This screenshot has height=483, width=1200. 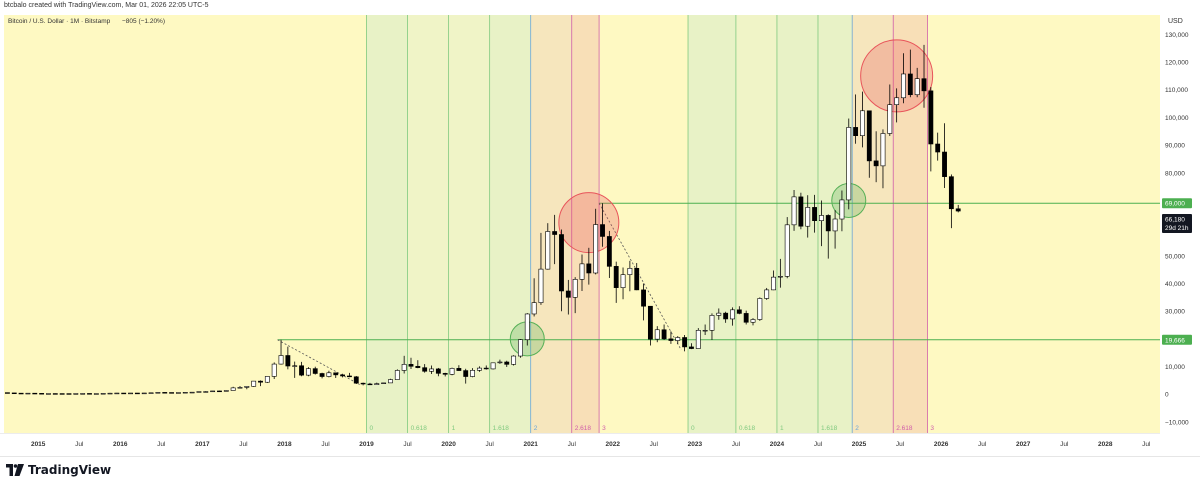 What do you see at coordinates (1175, 256) in the screenshot?
I see `price-tick-label: 50,000` at bounding box center [1175, 256].